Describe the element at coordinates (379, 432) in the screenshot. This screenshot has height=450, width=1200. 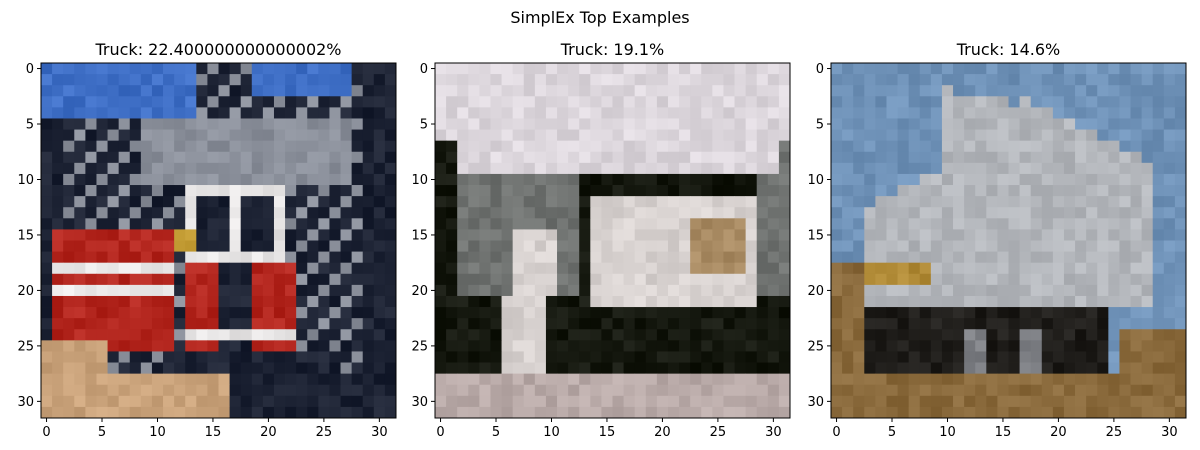
I see `x-tick-label: 30` at that location.